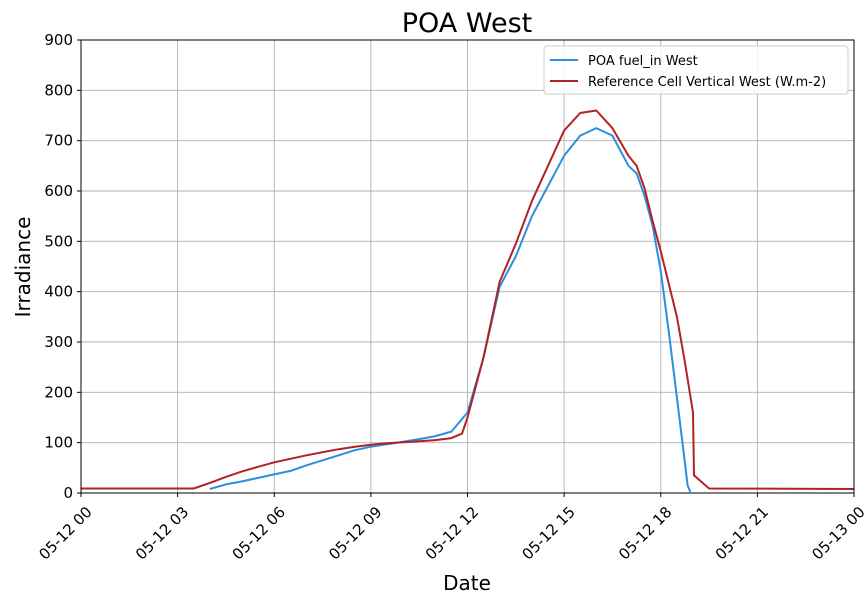  I want to click on x-tick-label: 05-12 03, so click(162, 533).